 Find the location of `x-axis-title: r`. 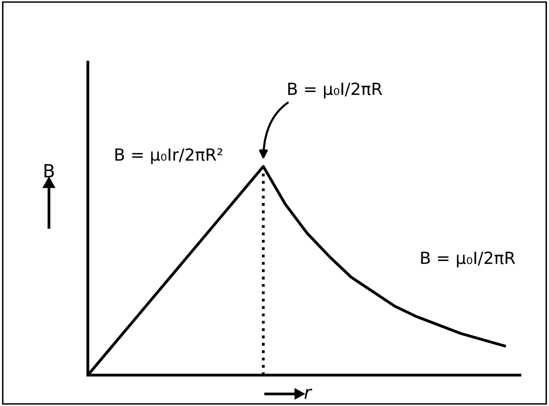

x-axis-title: r is located at coordinates (308, 393).